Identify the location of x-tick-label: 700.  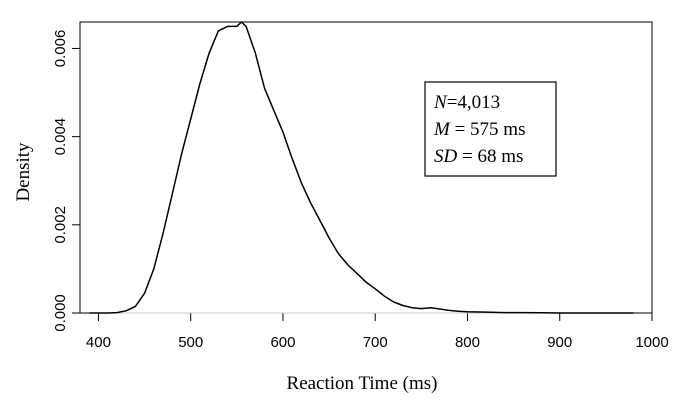
(375, 342).